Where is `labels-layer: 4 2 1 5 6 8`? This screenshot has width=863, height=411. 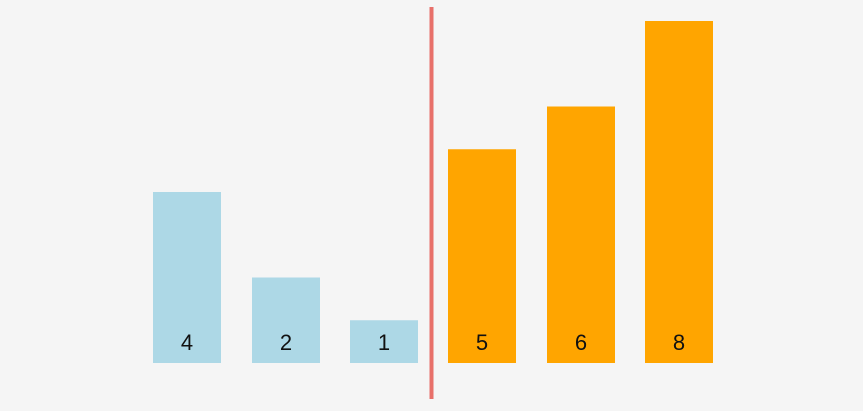 labels-layer: 4 2 1 5 6 8 is located at coordinates (433, 342).